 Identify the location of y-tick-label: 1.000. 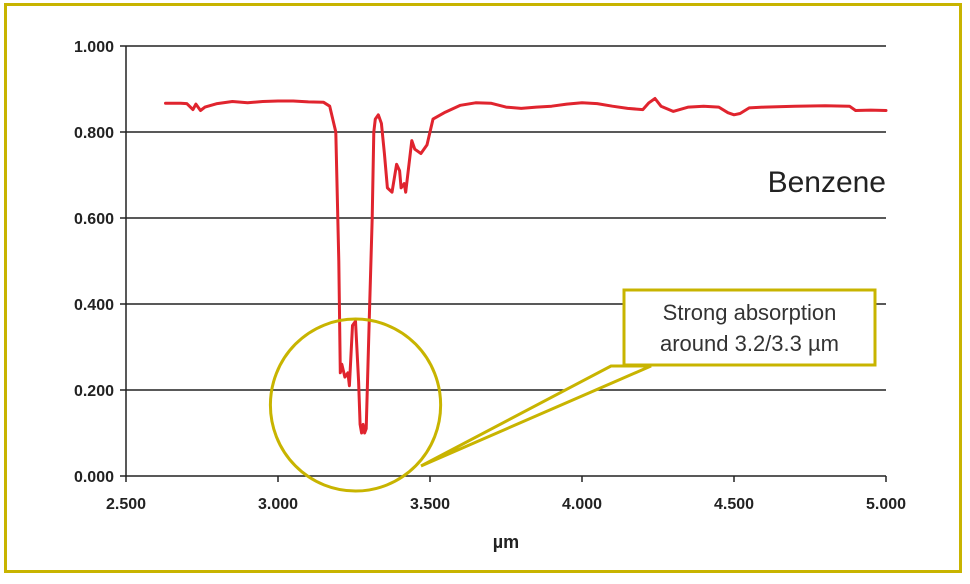
(94, 47).